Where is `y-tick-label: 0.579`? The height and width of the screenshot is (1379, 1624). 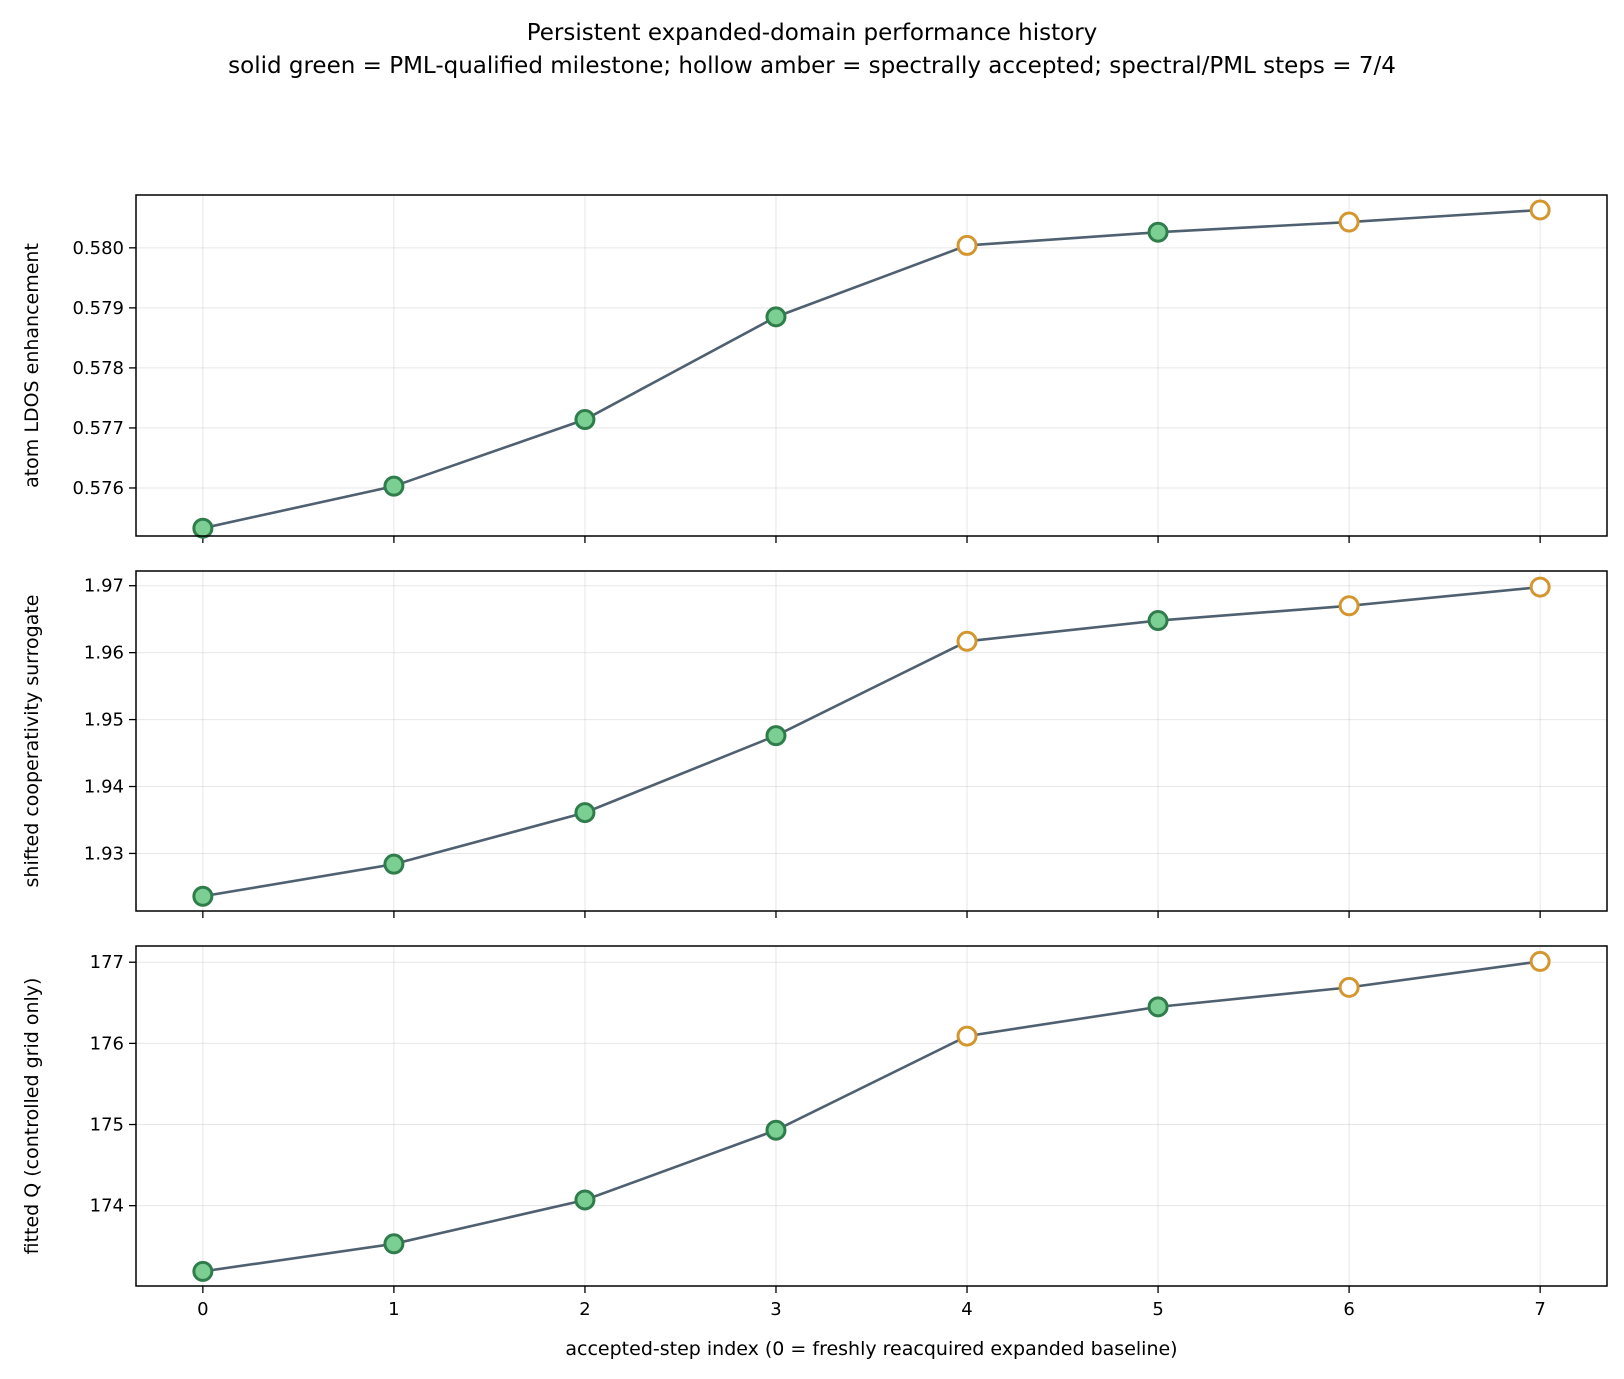 y-tick-label: 0.579 is located at coordinates (98, 308).